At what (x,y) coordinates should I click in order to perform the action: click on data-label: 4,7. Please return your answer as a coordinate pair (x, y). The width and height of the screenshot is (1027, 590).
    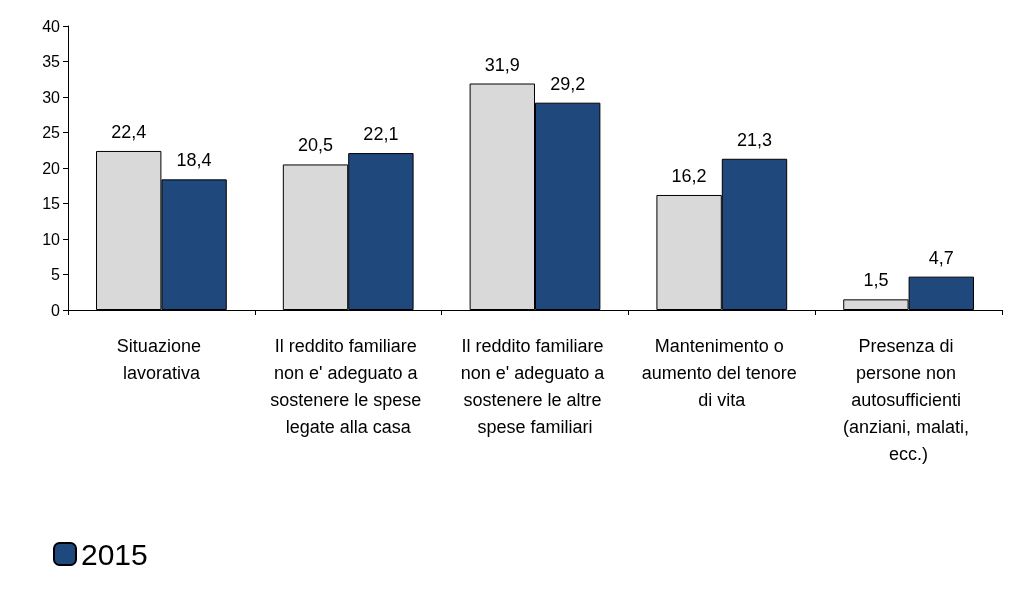
    Looking at the image, I should click on (941, 257).